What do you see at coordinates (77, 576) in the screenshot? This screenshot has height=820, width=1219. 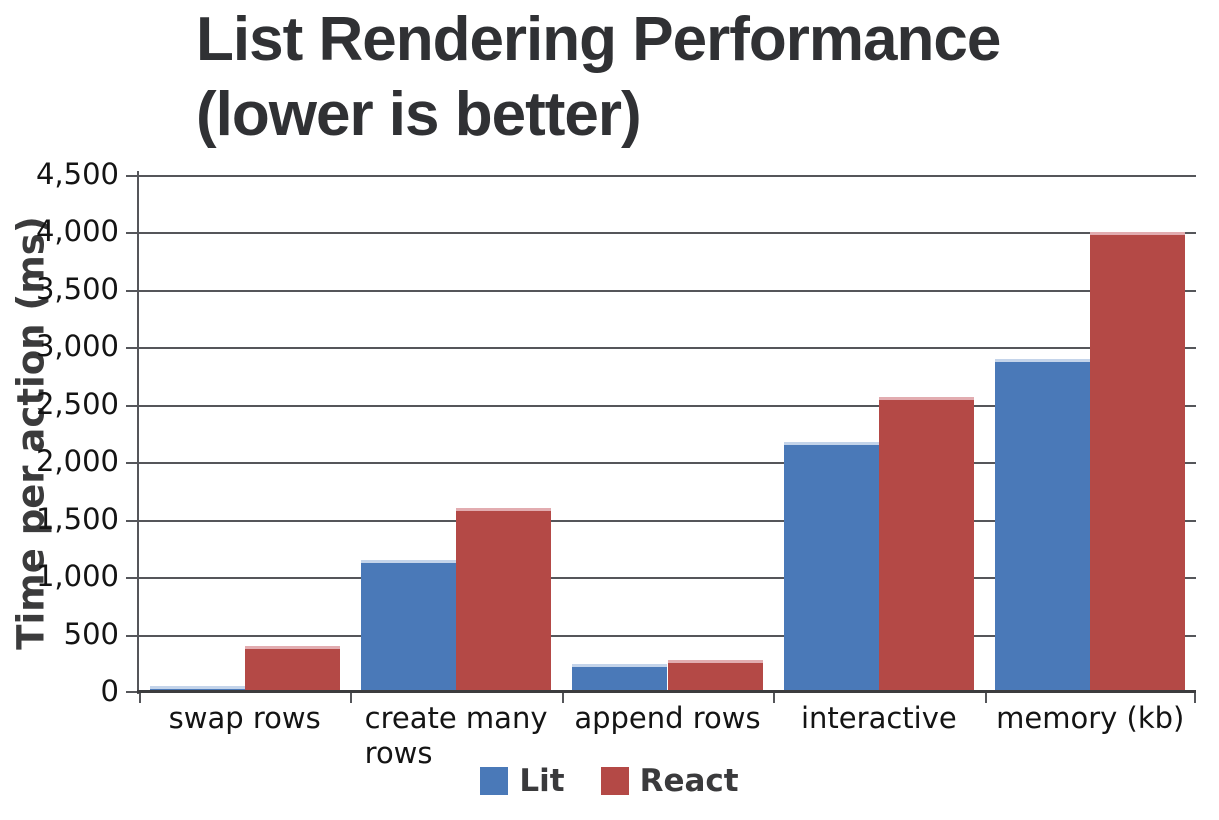 I see `y-tick-label: 1,000` at bounding box center [77, 576].